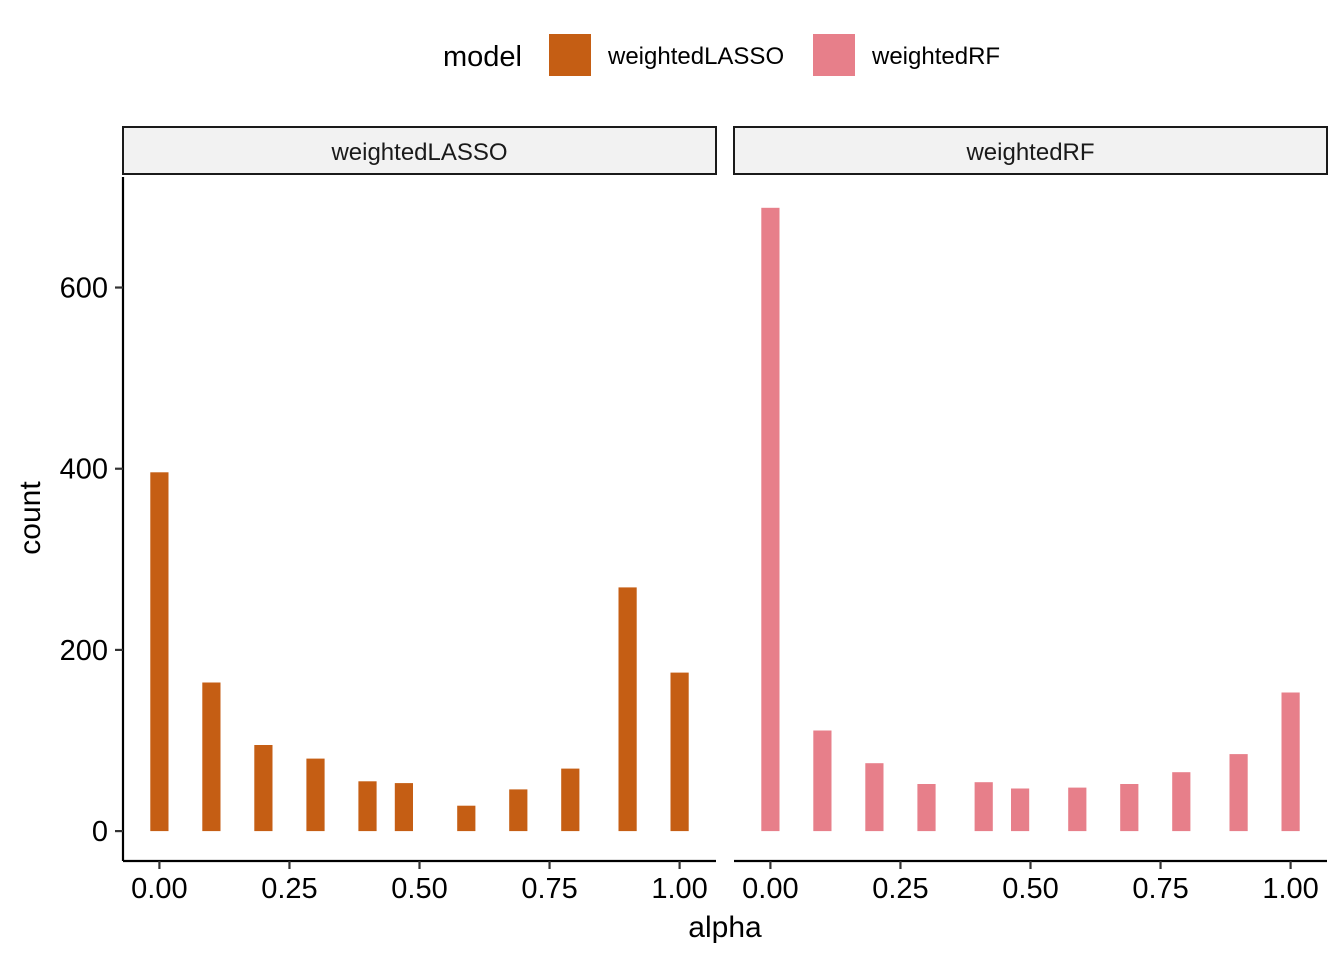  I want to click on y-tick-label-1: 0, so click(100, 832).